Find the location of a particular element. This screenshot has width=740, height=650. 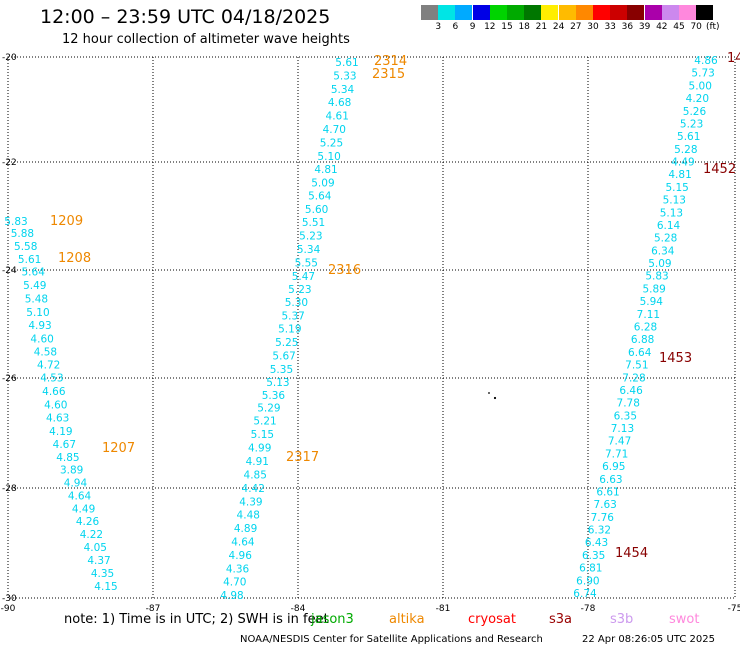

scale-label: 39 is located at coordinates (644, 27).